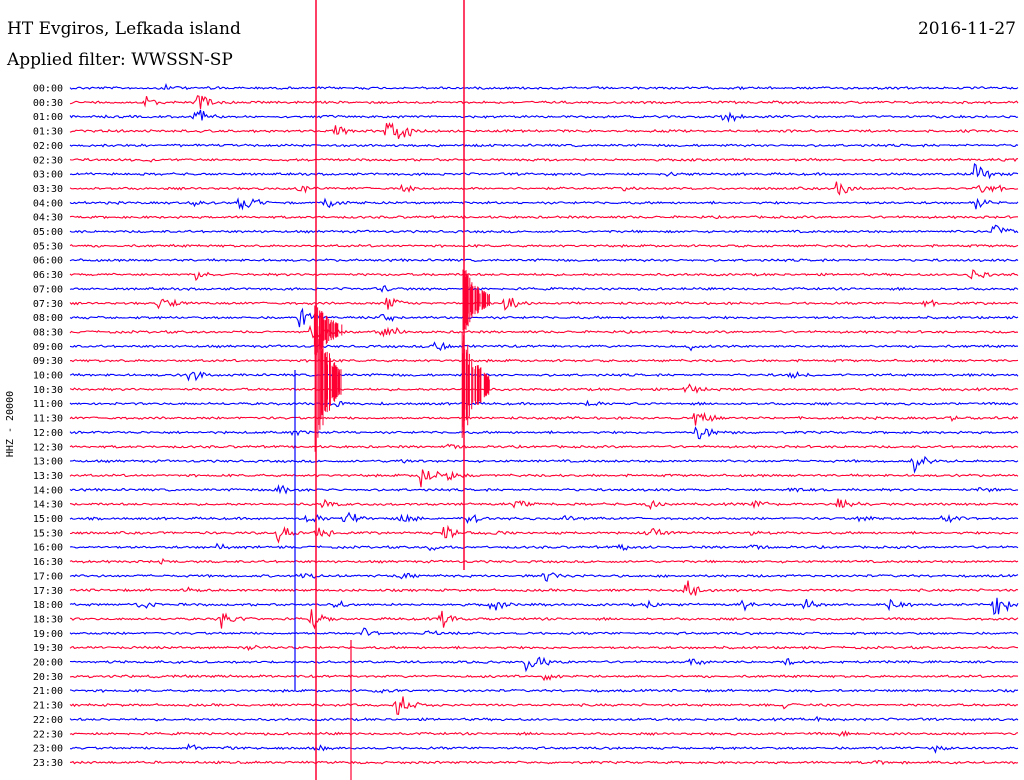 Image resolution: width=1024 pixels, height=780 pixels. Describe the element at coordinates (48, 548) in the screenshot. I see `row-label: 16:00` at that location.